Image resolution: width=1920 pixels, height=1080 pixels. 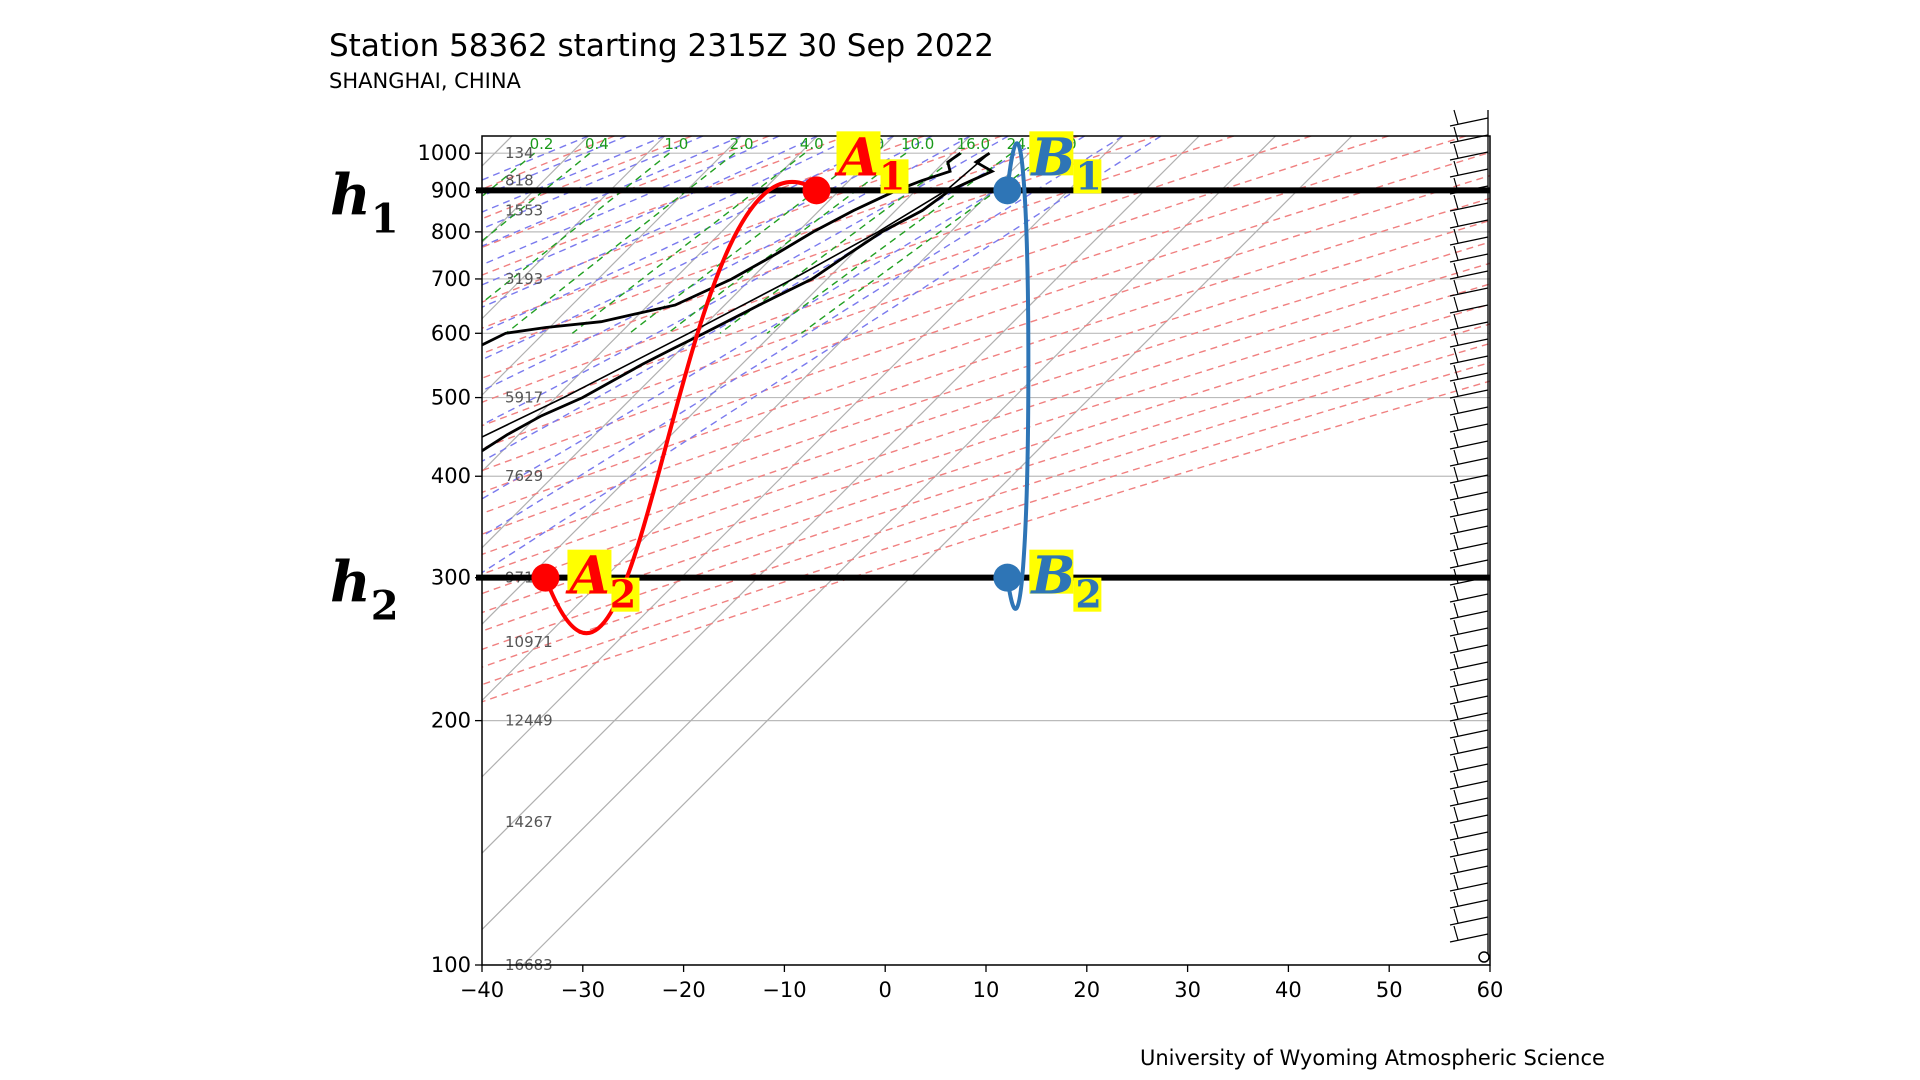 I want to click on x-tick-label: 10, so click(x=986, y=990).